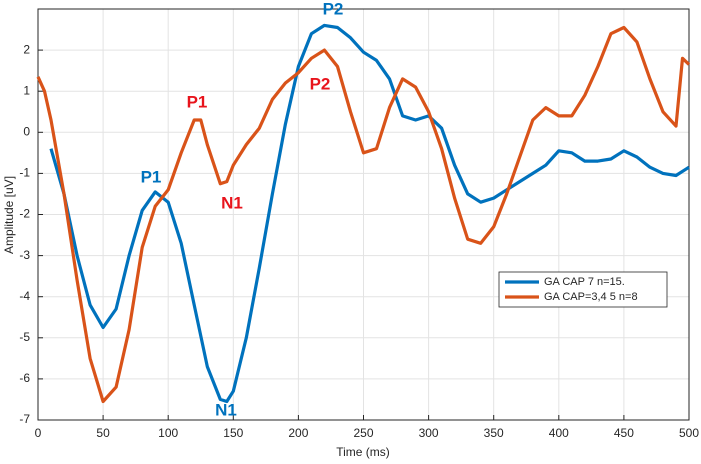 This screenshot has height=464, width=701. I want to click on x-tick-label: 100, so click(168, 433).